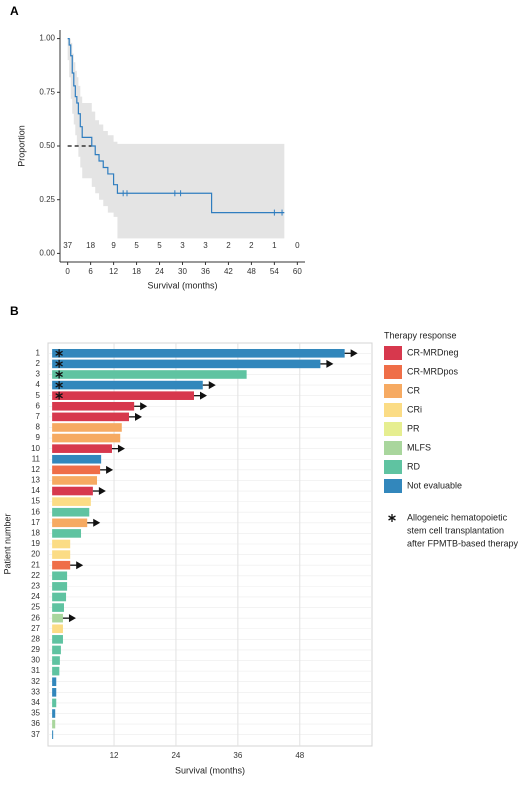 This screenshot has width=520, height=786. Describe the element at coordinates (47, 38) in the screenshot. I see `y-tick-label: 1.00` at that location.